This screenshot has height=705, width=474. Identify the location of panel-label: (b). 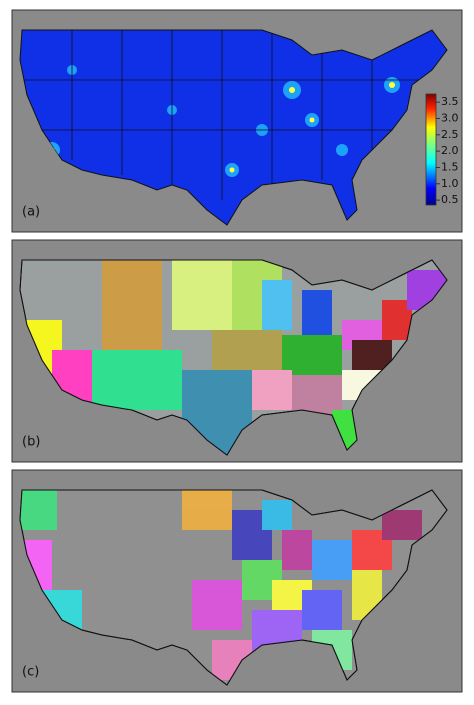
(31, 442).